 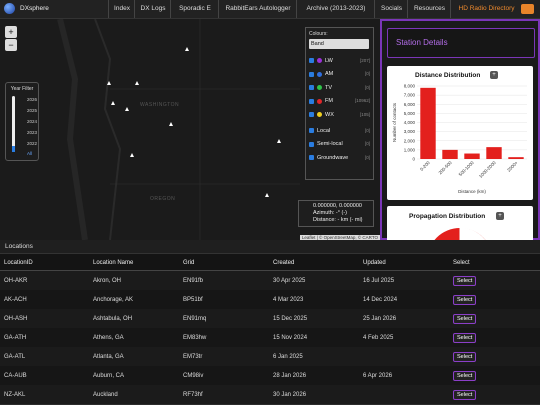 I want to click on nav-link: RabbitEars Autologger, so click(x=257, y=9).